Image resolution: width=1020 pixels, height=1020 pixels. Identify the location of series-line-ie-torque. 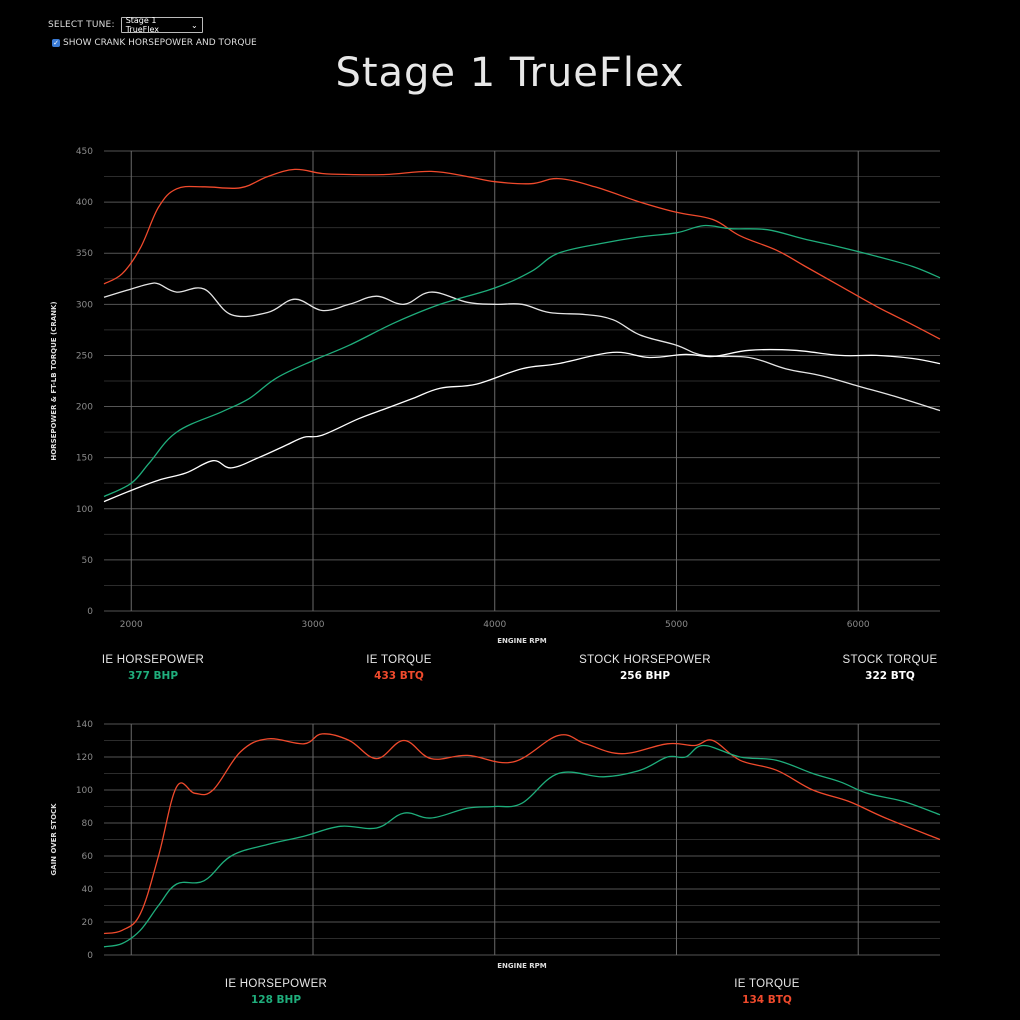
(522, 254).